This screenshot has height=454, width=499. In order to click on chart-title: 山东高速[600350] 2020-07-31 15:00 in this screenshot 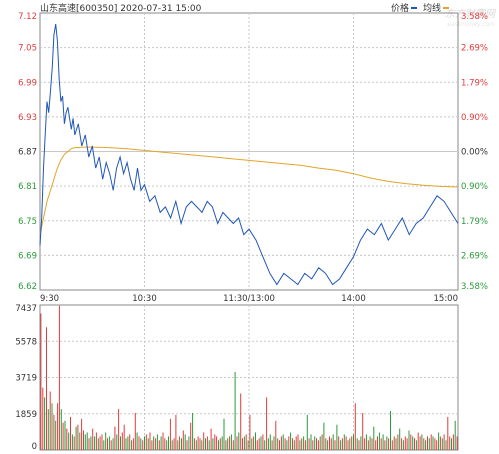, I will do `click(120, 7)`.